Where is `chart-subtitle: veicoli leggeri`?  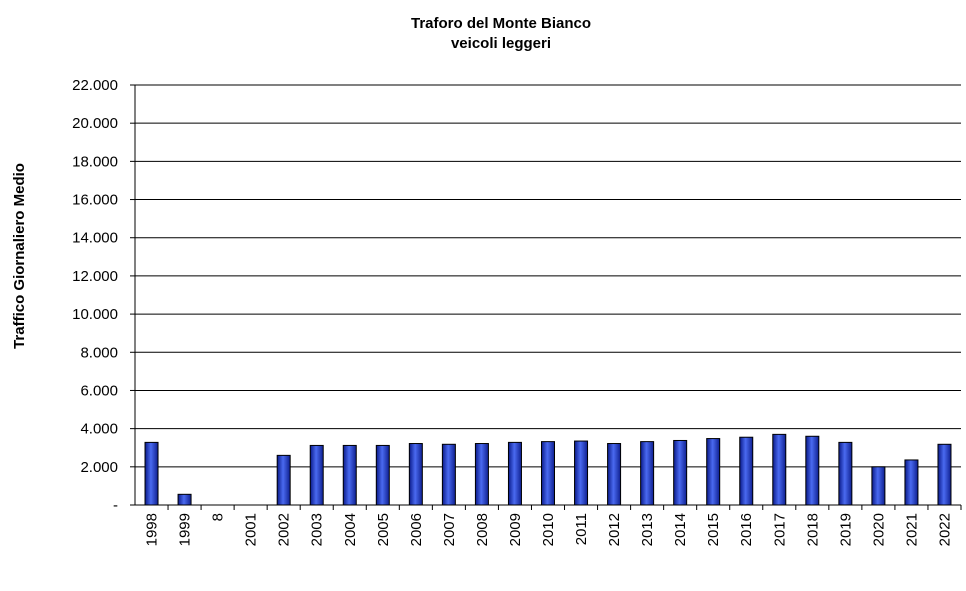
chart-subtitle: veicoli leggeri is located at coordinates (501, 43).